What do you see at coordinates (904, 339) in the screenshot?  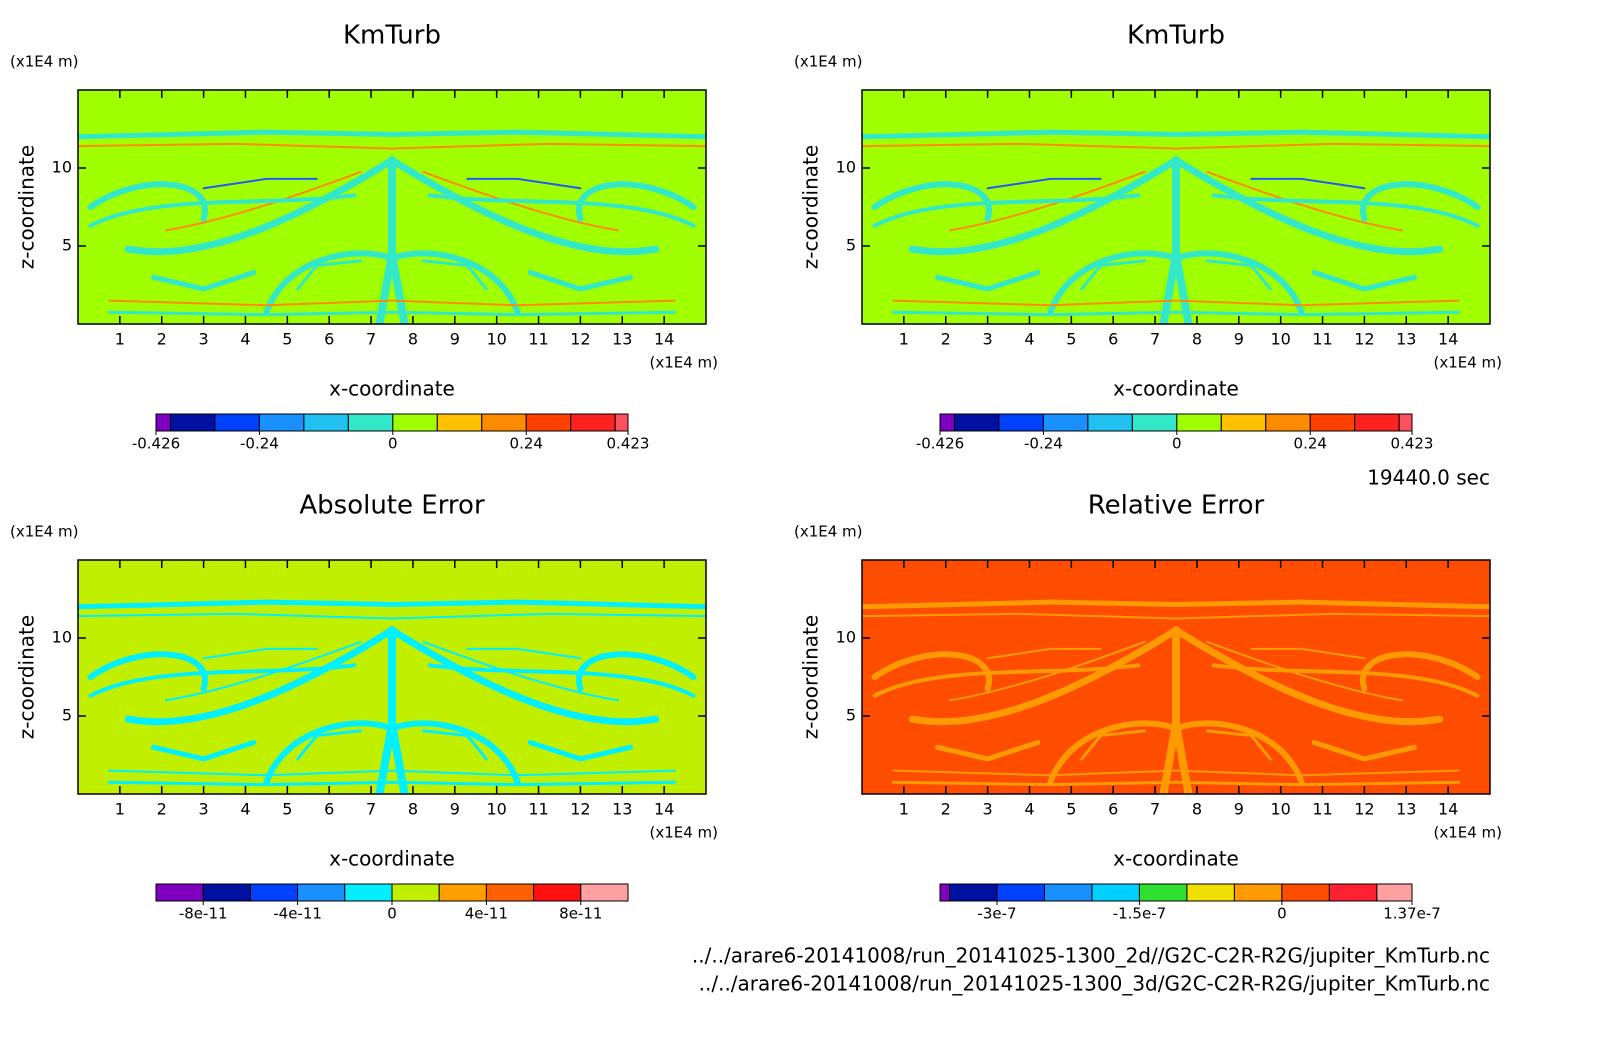 I see `x-tick-label: 1` at bounding box center [904, 339].